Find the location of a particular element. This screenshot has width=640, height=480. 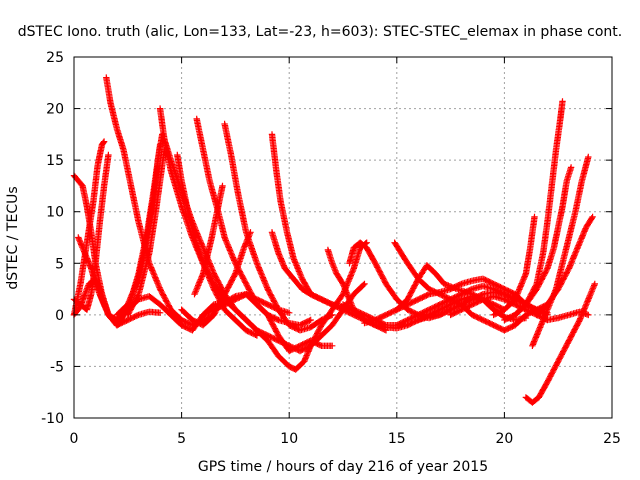

series-34-points is located at coordinates (564, 266).